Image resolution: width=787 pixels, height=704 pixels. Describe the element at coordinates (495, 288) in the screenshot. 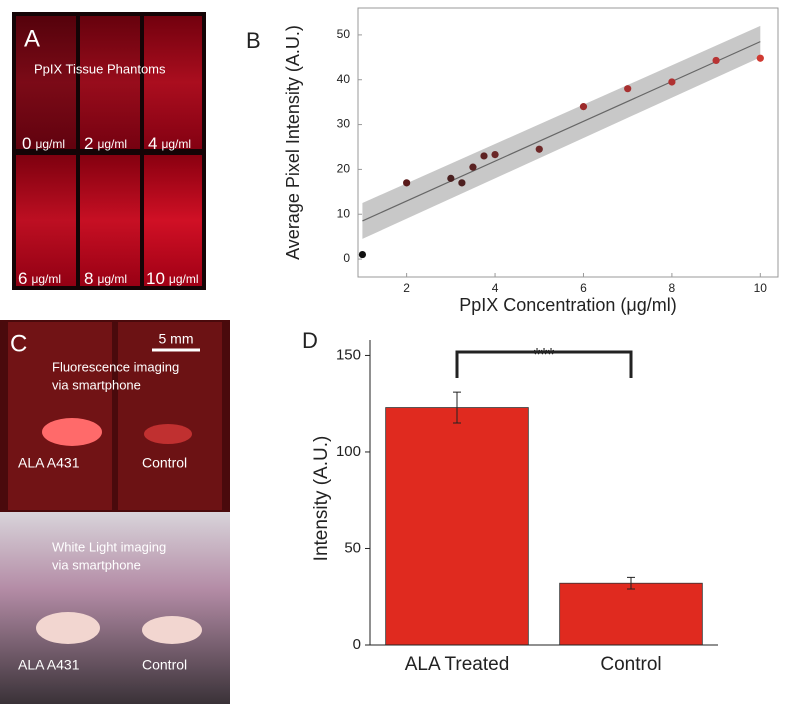

I see `x-tick-label: 4` at that location.